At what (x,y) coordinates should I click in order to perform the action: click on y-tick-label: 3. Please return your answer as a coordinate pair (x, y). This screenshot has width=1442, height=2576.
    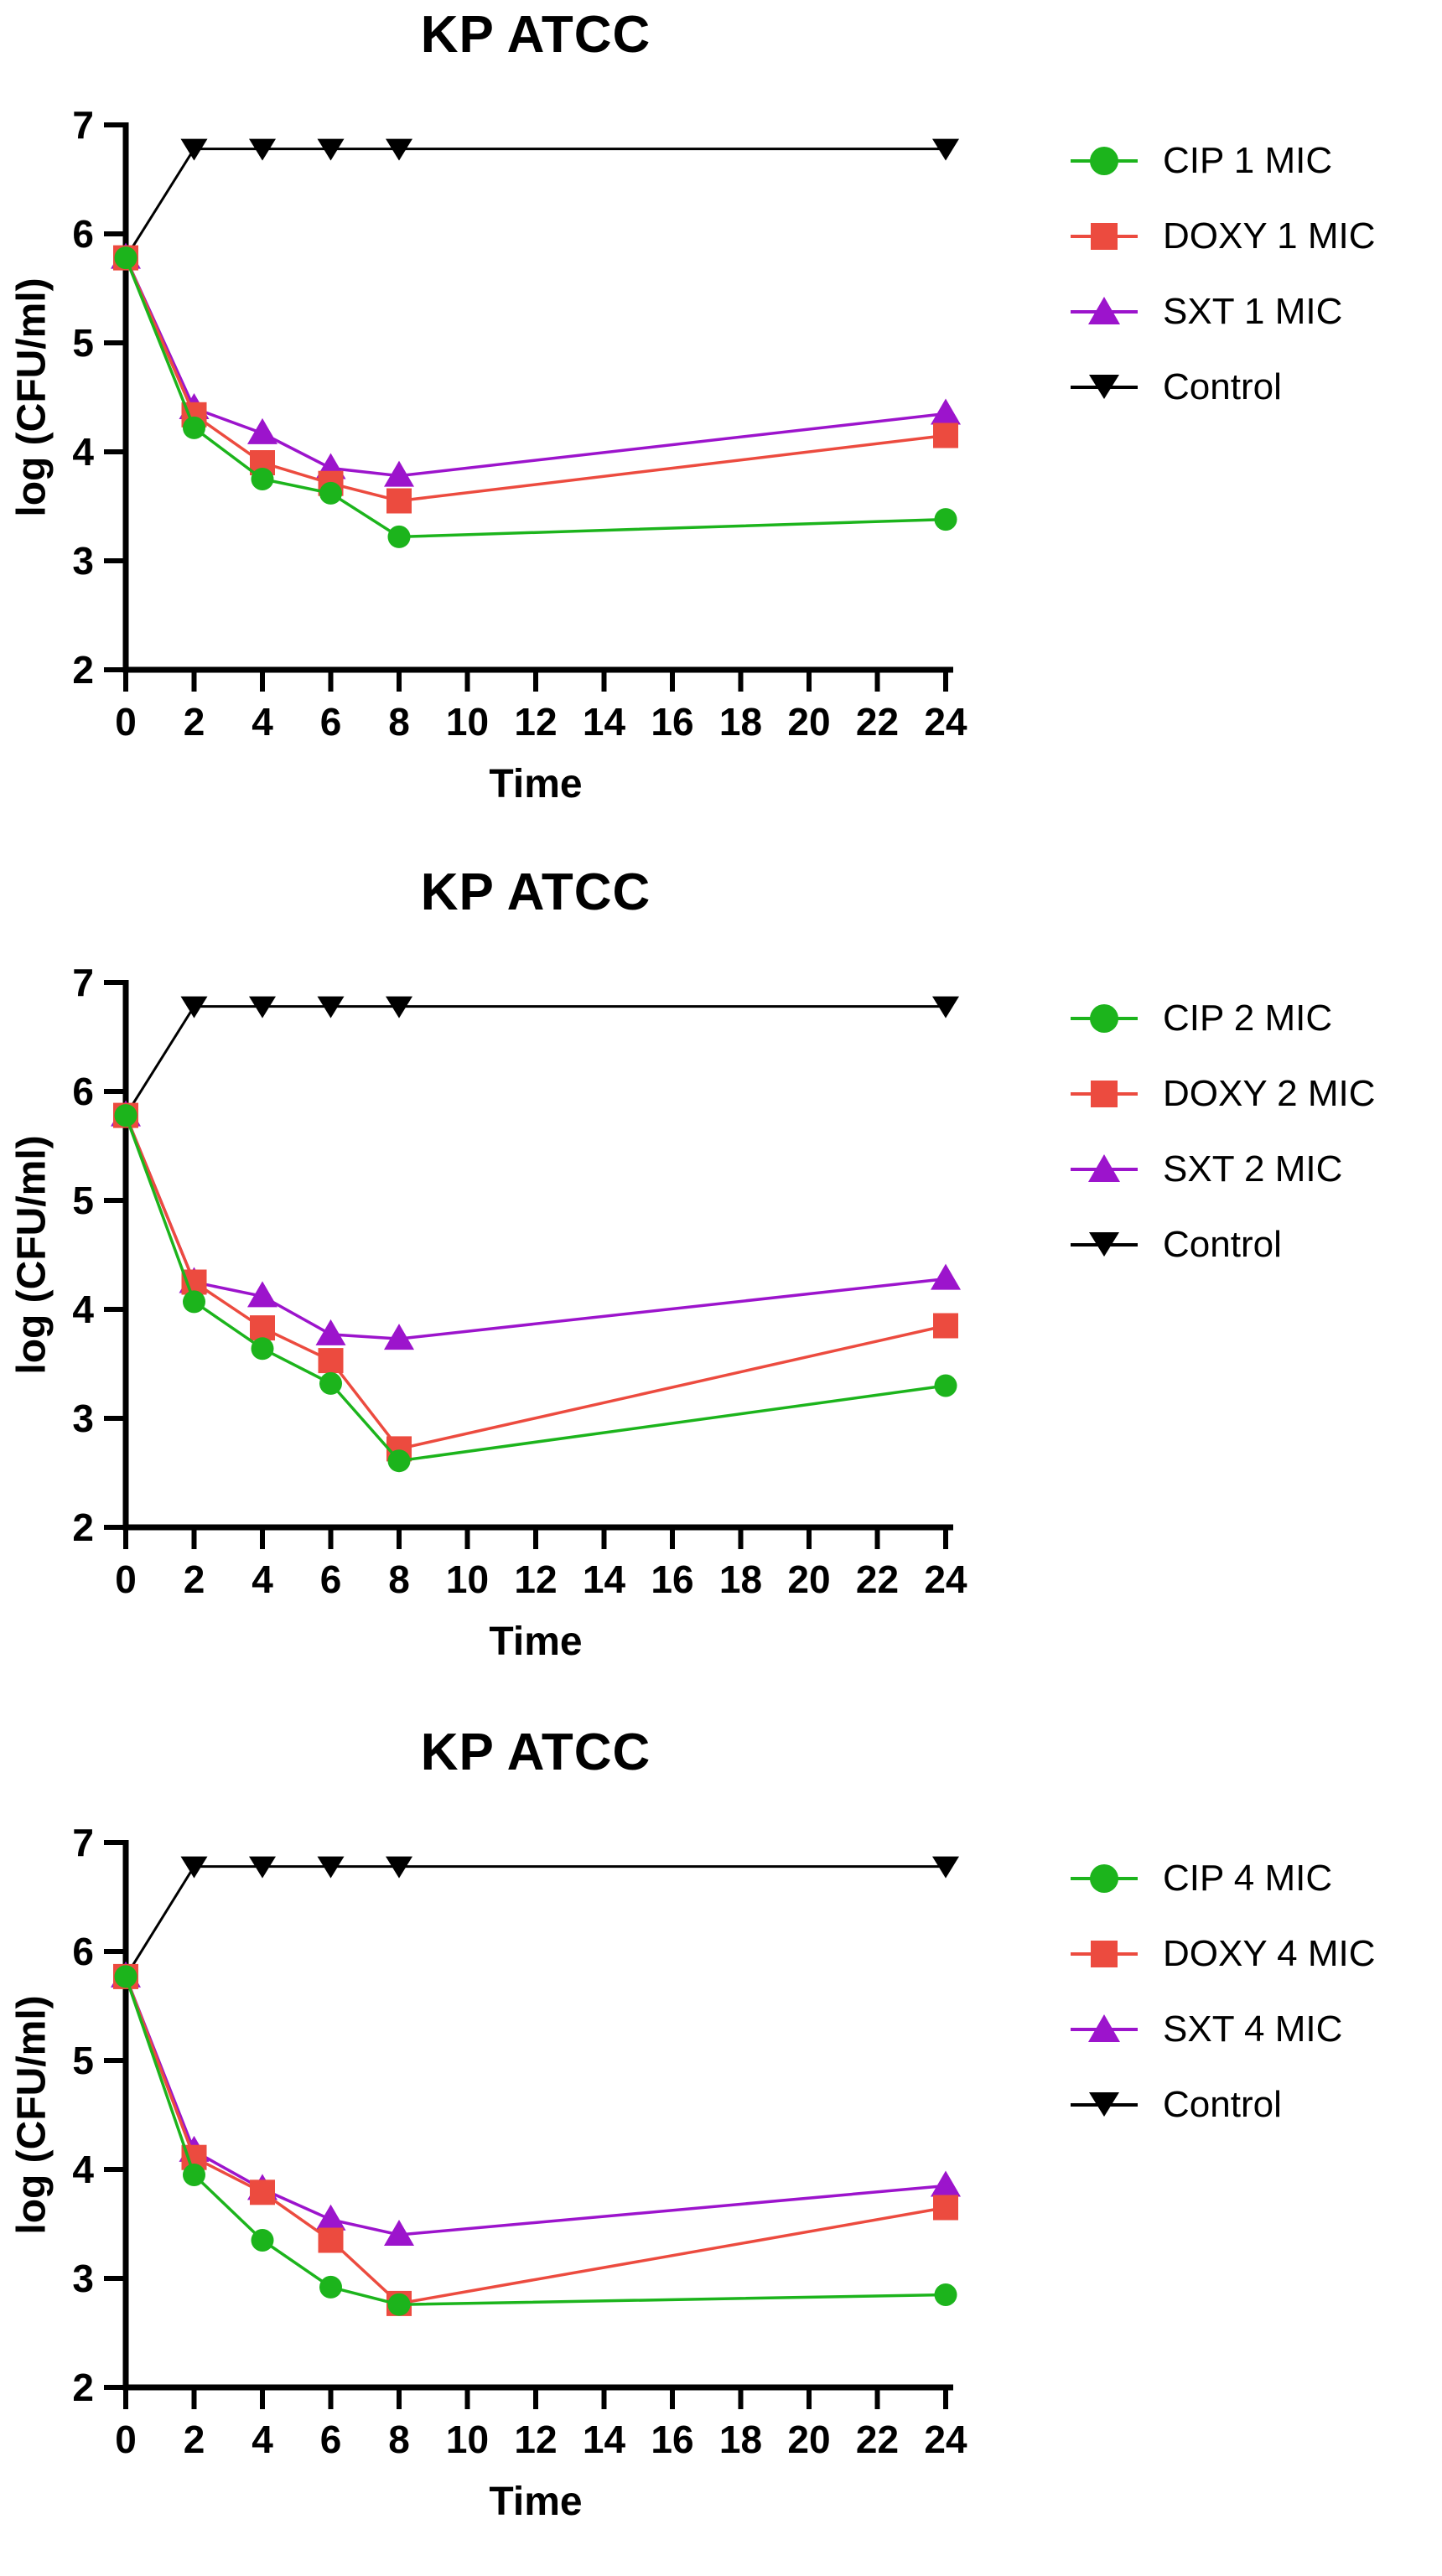
    Looking at the image, I should click on (83, 1418).